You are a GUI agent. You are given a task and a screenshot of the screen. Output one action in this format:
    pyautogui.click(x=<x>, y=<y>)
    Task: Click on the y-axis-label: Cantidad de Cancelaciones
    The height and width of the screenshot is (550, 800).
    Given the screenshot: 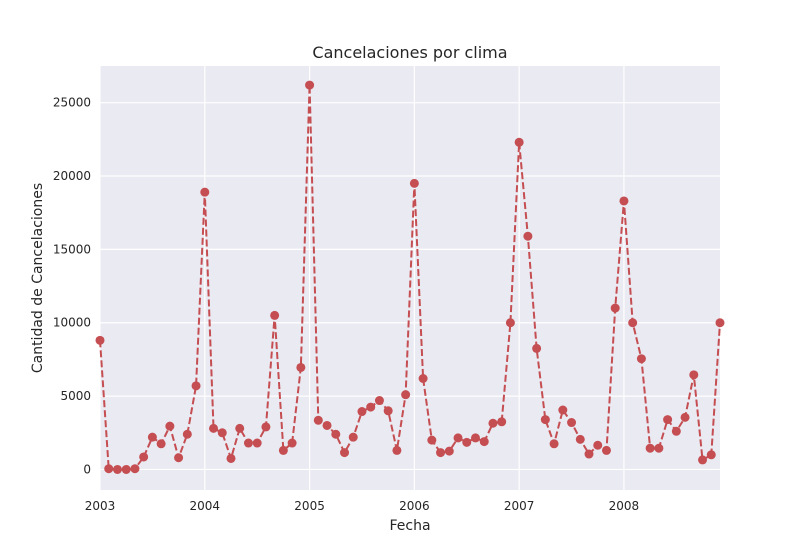 What is the action you would take?
    pyautogui.click(x=38, y=278)
    